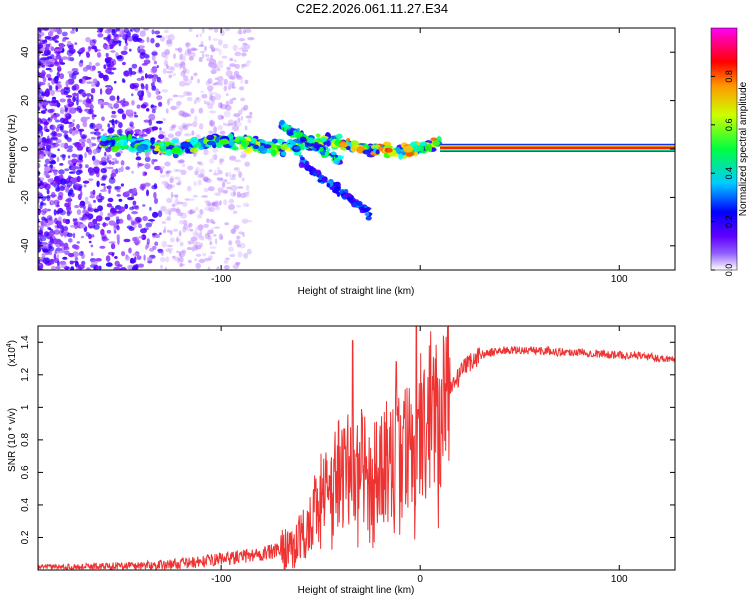  What do you see at coordinates (25, 101) in the screenshot?
I see `y-tick-label: 20` at bounding box center [25, 101].